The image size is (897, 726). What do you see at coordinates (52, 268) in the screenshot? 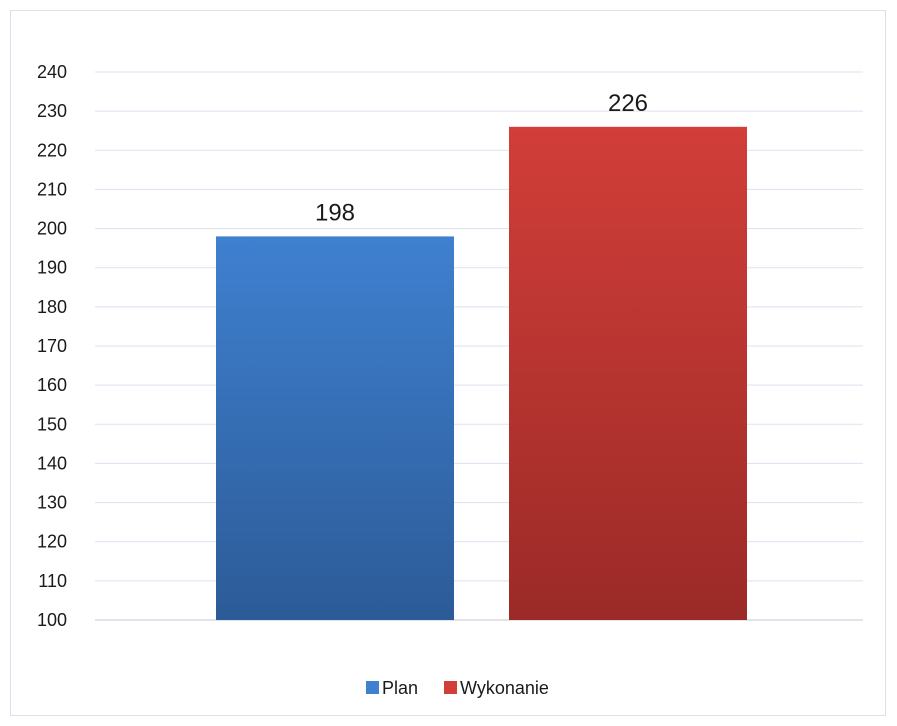
I see `y-tick-label: 190` at bounding box center [52, 268].